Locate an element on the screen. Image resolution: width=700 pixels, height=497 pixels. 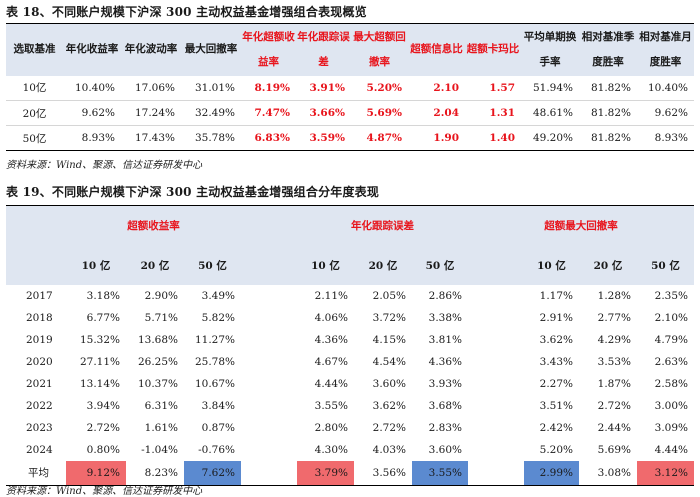
table19-cell: -1.04% is located at coordinates (159, 449).